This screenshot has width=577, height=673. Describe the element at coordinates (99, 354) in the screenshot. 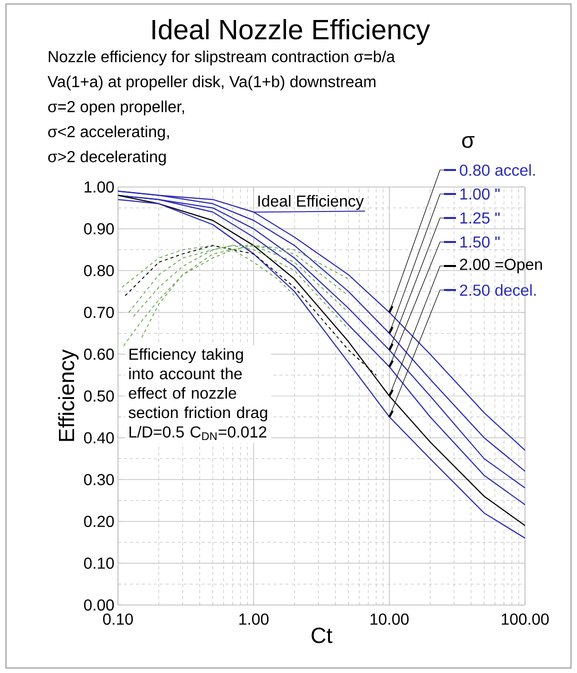

I see `y-tick-label: 0.60` at that location.